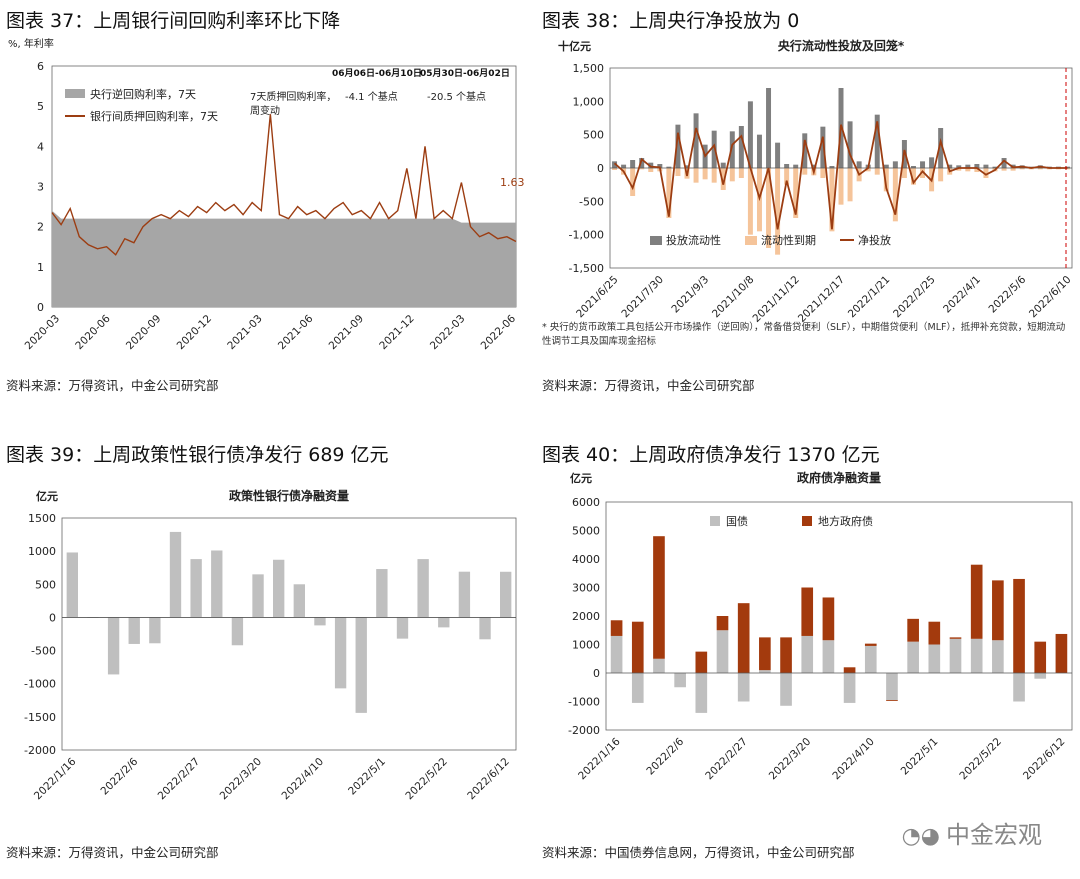 The height and width of the screenshot is (879, 1080). What do you see at coordinates (920, 836) in the screenshot?
I see `wechat-icon: ◔◕` at bounding box center [920, 836].